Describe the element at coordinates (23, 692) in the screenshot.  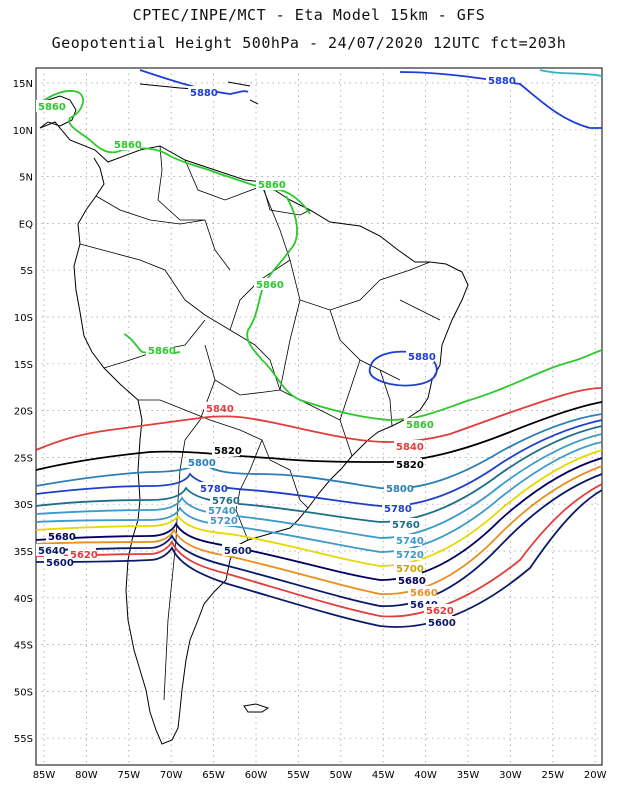
I see `lat-label: 50S` at that location.